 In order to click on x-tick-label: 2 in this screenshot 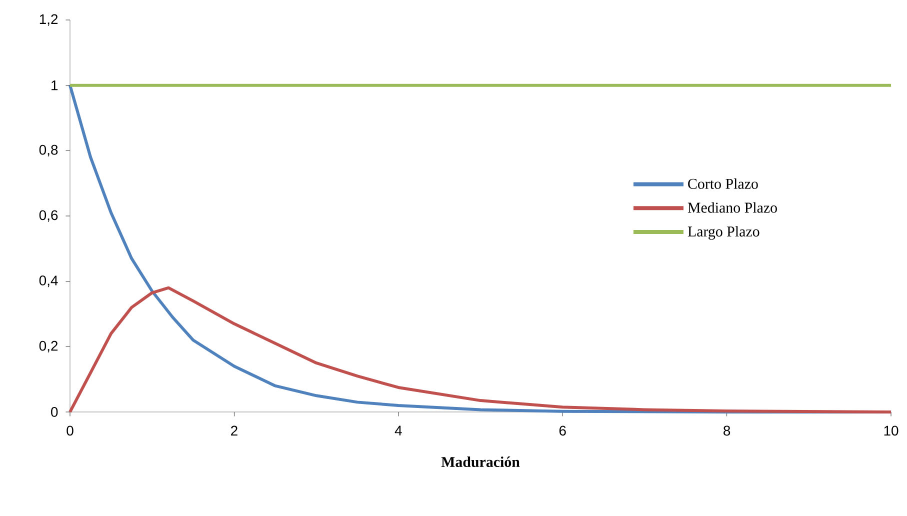, I will do `click(234, 431)`.